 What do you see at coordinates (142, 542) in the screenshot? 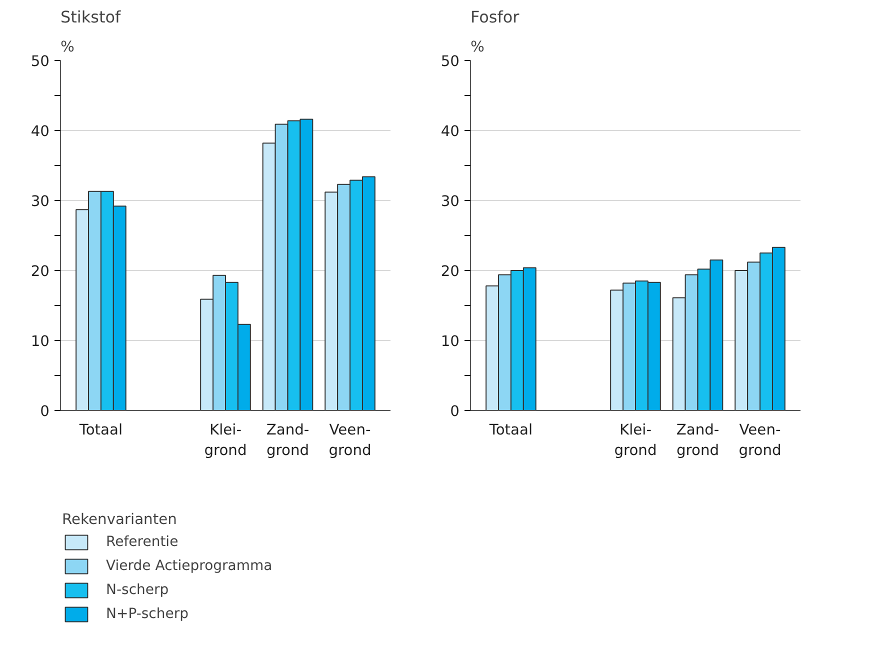
I see `legend-label: Referentie` at bounding box center [142, 542].